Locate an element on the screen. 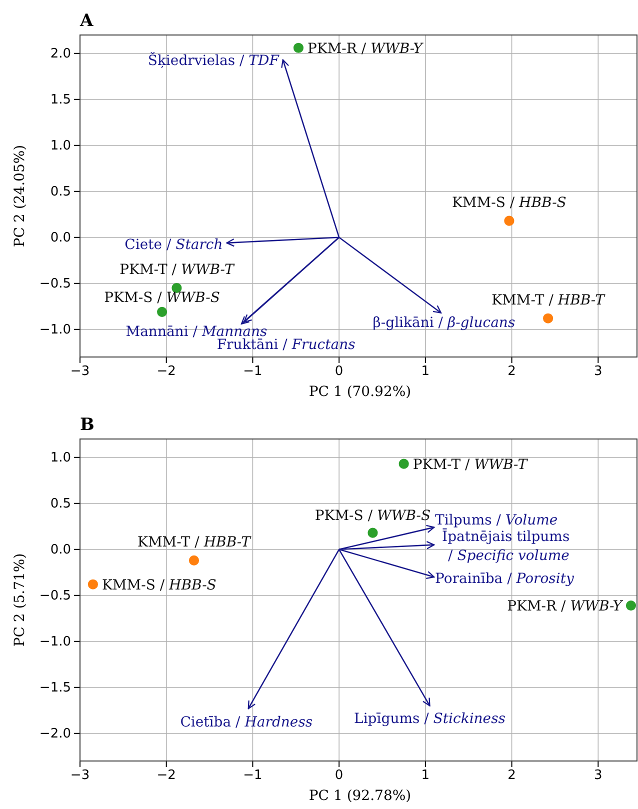  chart-title: A is located at coordinates (86, 21).